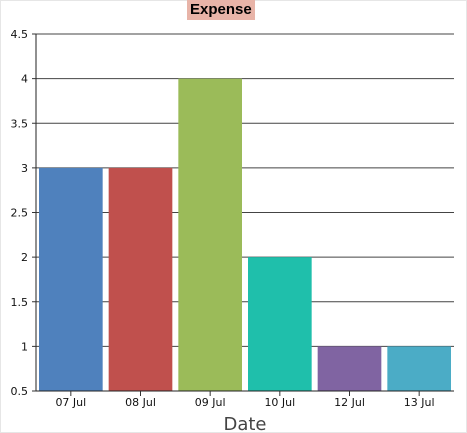 The width and height of the screenshot is (467, 433). What do you see at coordinates (349, 368) in the screenshot?
I see `bar-12-jul` at bounding box center [349, 368].